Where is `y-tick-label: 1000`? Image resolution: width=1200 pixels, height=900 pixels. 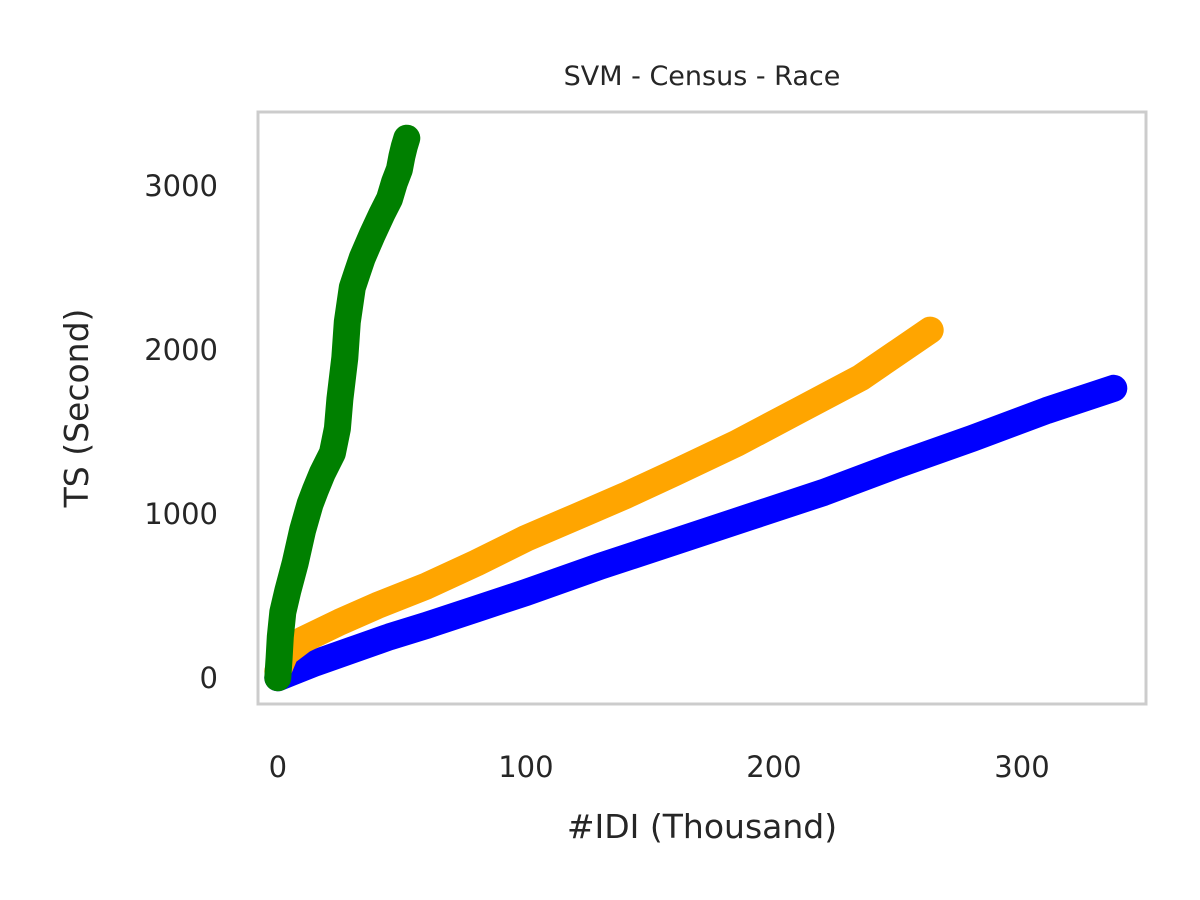
y-tick-label: 1000 is located at coordinates (181, 514).